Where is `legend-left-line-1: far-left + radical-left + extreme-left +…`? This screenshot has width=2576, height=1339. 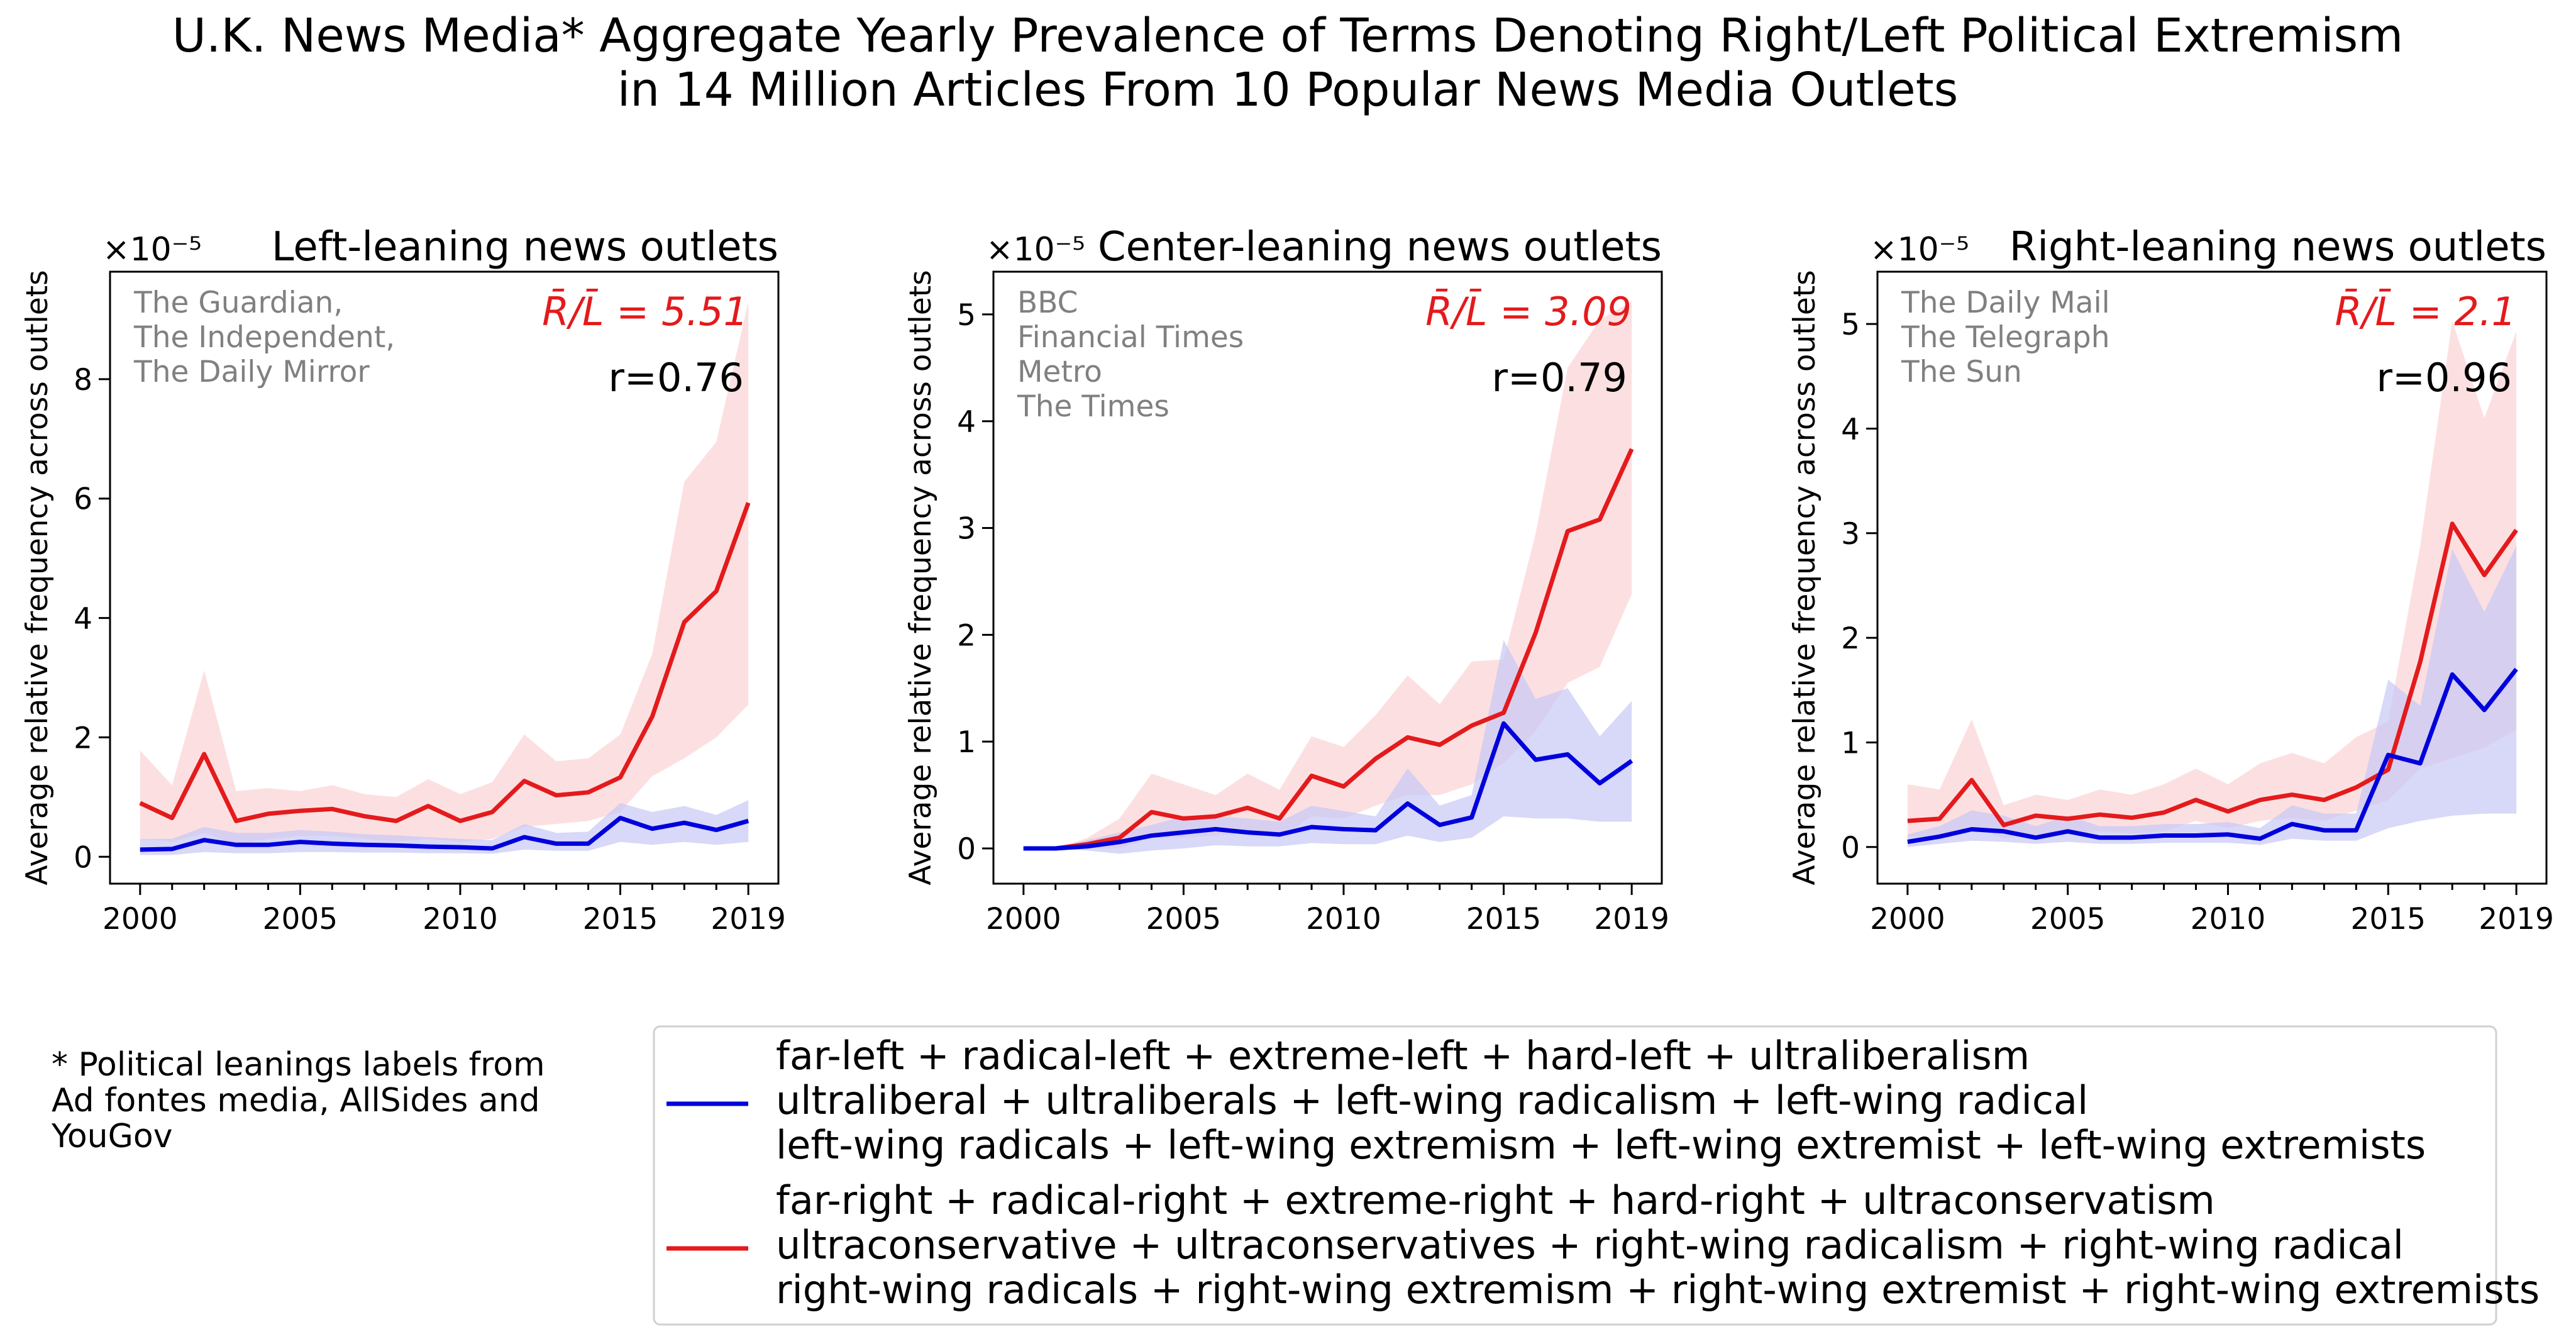 legend-left-line-1: far-left + radical-left + extreme-left +… is located at coordinates (1403, 1056).